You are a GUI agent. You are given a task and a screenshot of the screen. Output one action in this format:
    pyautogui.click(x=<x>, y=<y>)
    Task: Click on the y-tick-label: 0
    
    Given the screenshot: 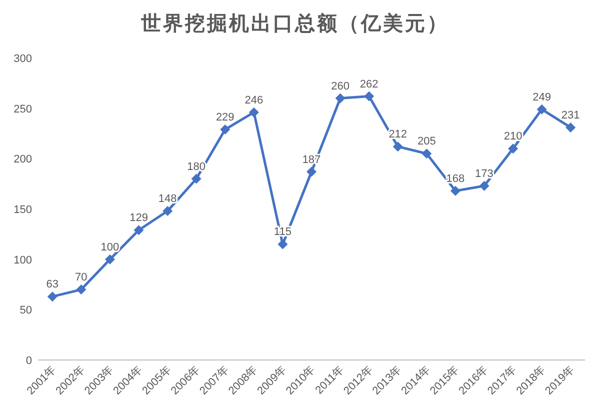 What is the action you would take?
    pyautogui.click(x=29, y=361)
    